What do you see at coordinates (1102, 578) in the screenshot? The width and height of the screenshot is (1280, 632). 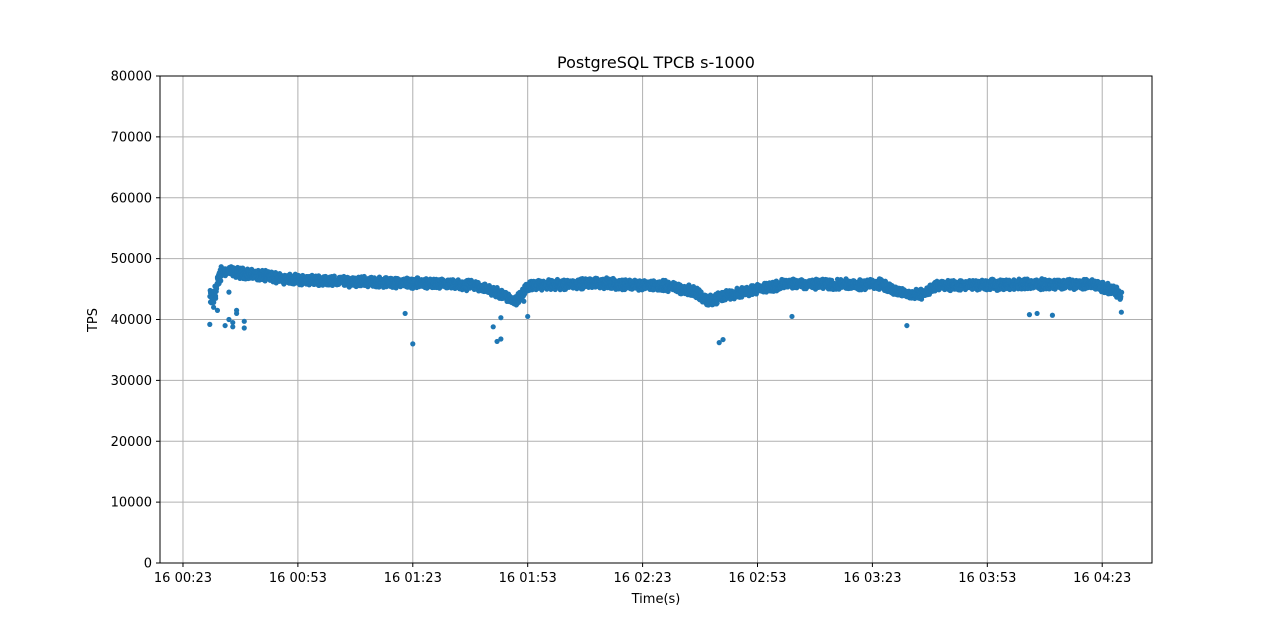 I see `x-tick-label: 16 04:23` at bounding box center [1102, 578].